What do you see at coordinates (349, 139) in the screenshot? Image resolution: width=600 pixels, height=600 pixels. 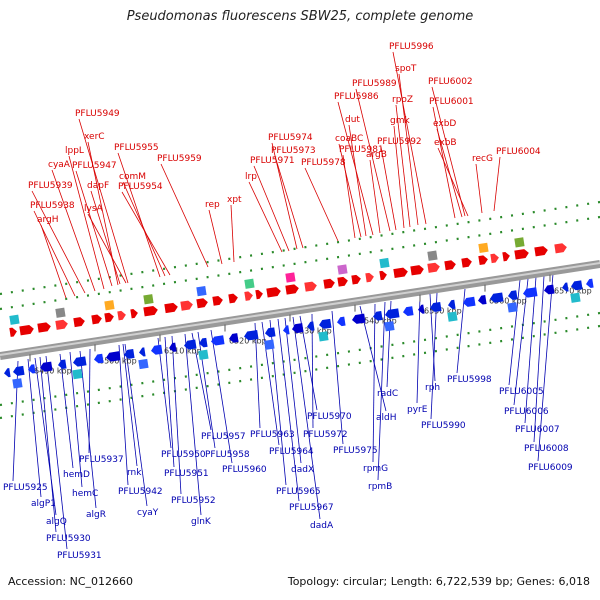 I see `gene-label-top: coaBC` at bounding box center [349, 139].